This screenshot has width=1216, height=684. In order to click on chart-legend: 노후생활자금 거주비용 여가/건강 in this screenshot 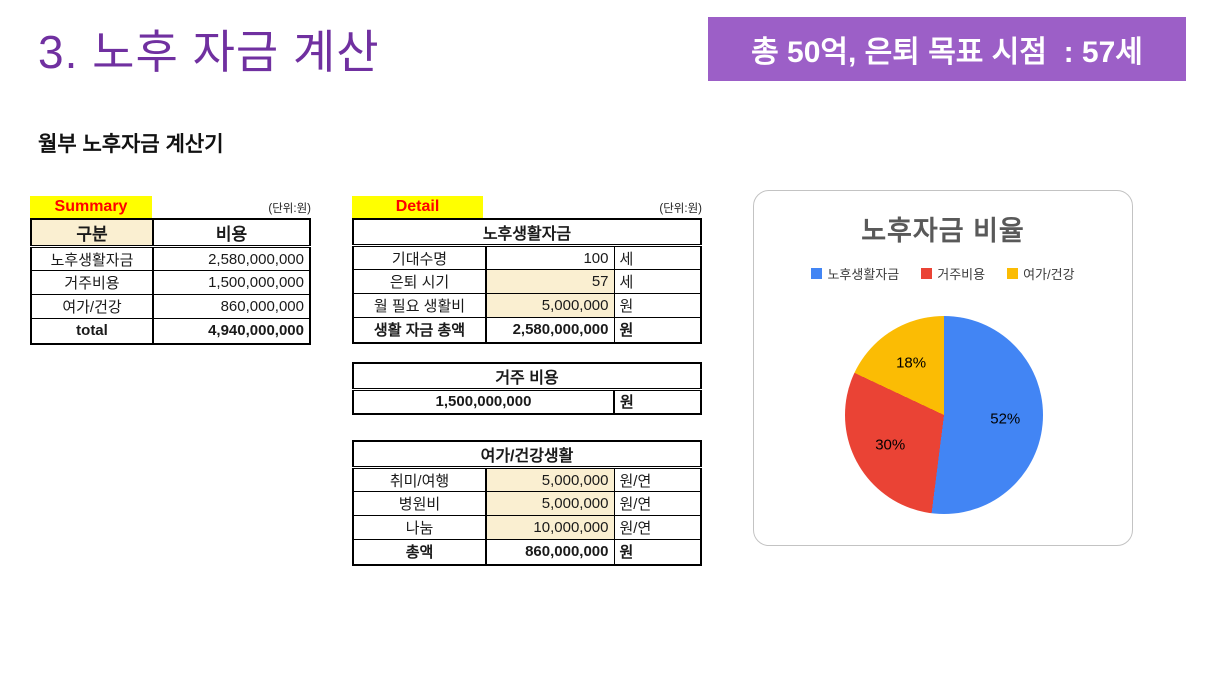, I will do `click(943, 273)`.